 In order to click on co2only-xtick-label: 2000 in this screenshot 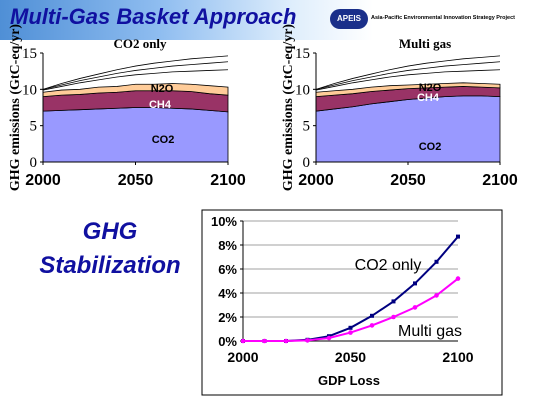, I will do `click(43, 180)`.